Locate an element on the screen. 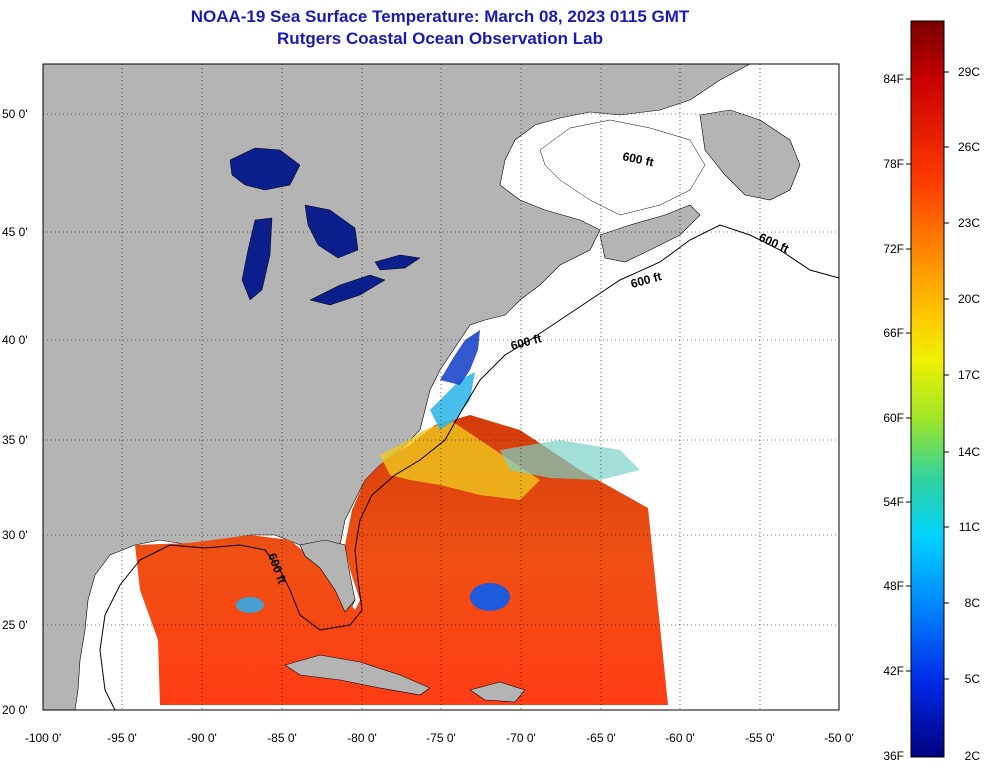  lat-label: 20 0' is located at coordinates (15, 710).